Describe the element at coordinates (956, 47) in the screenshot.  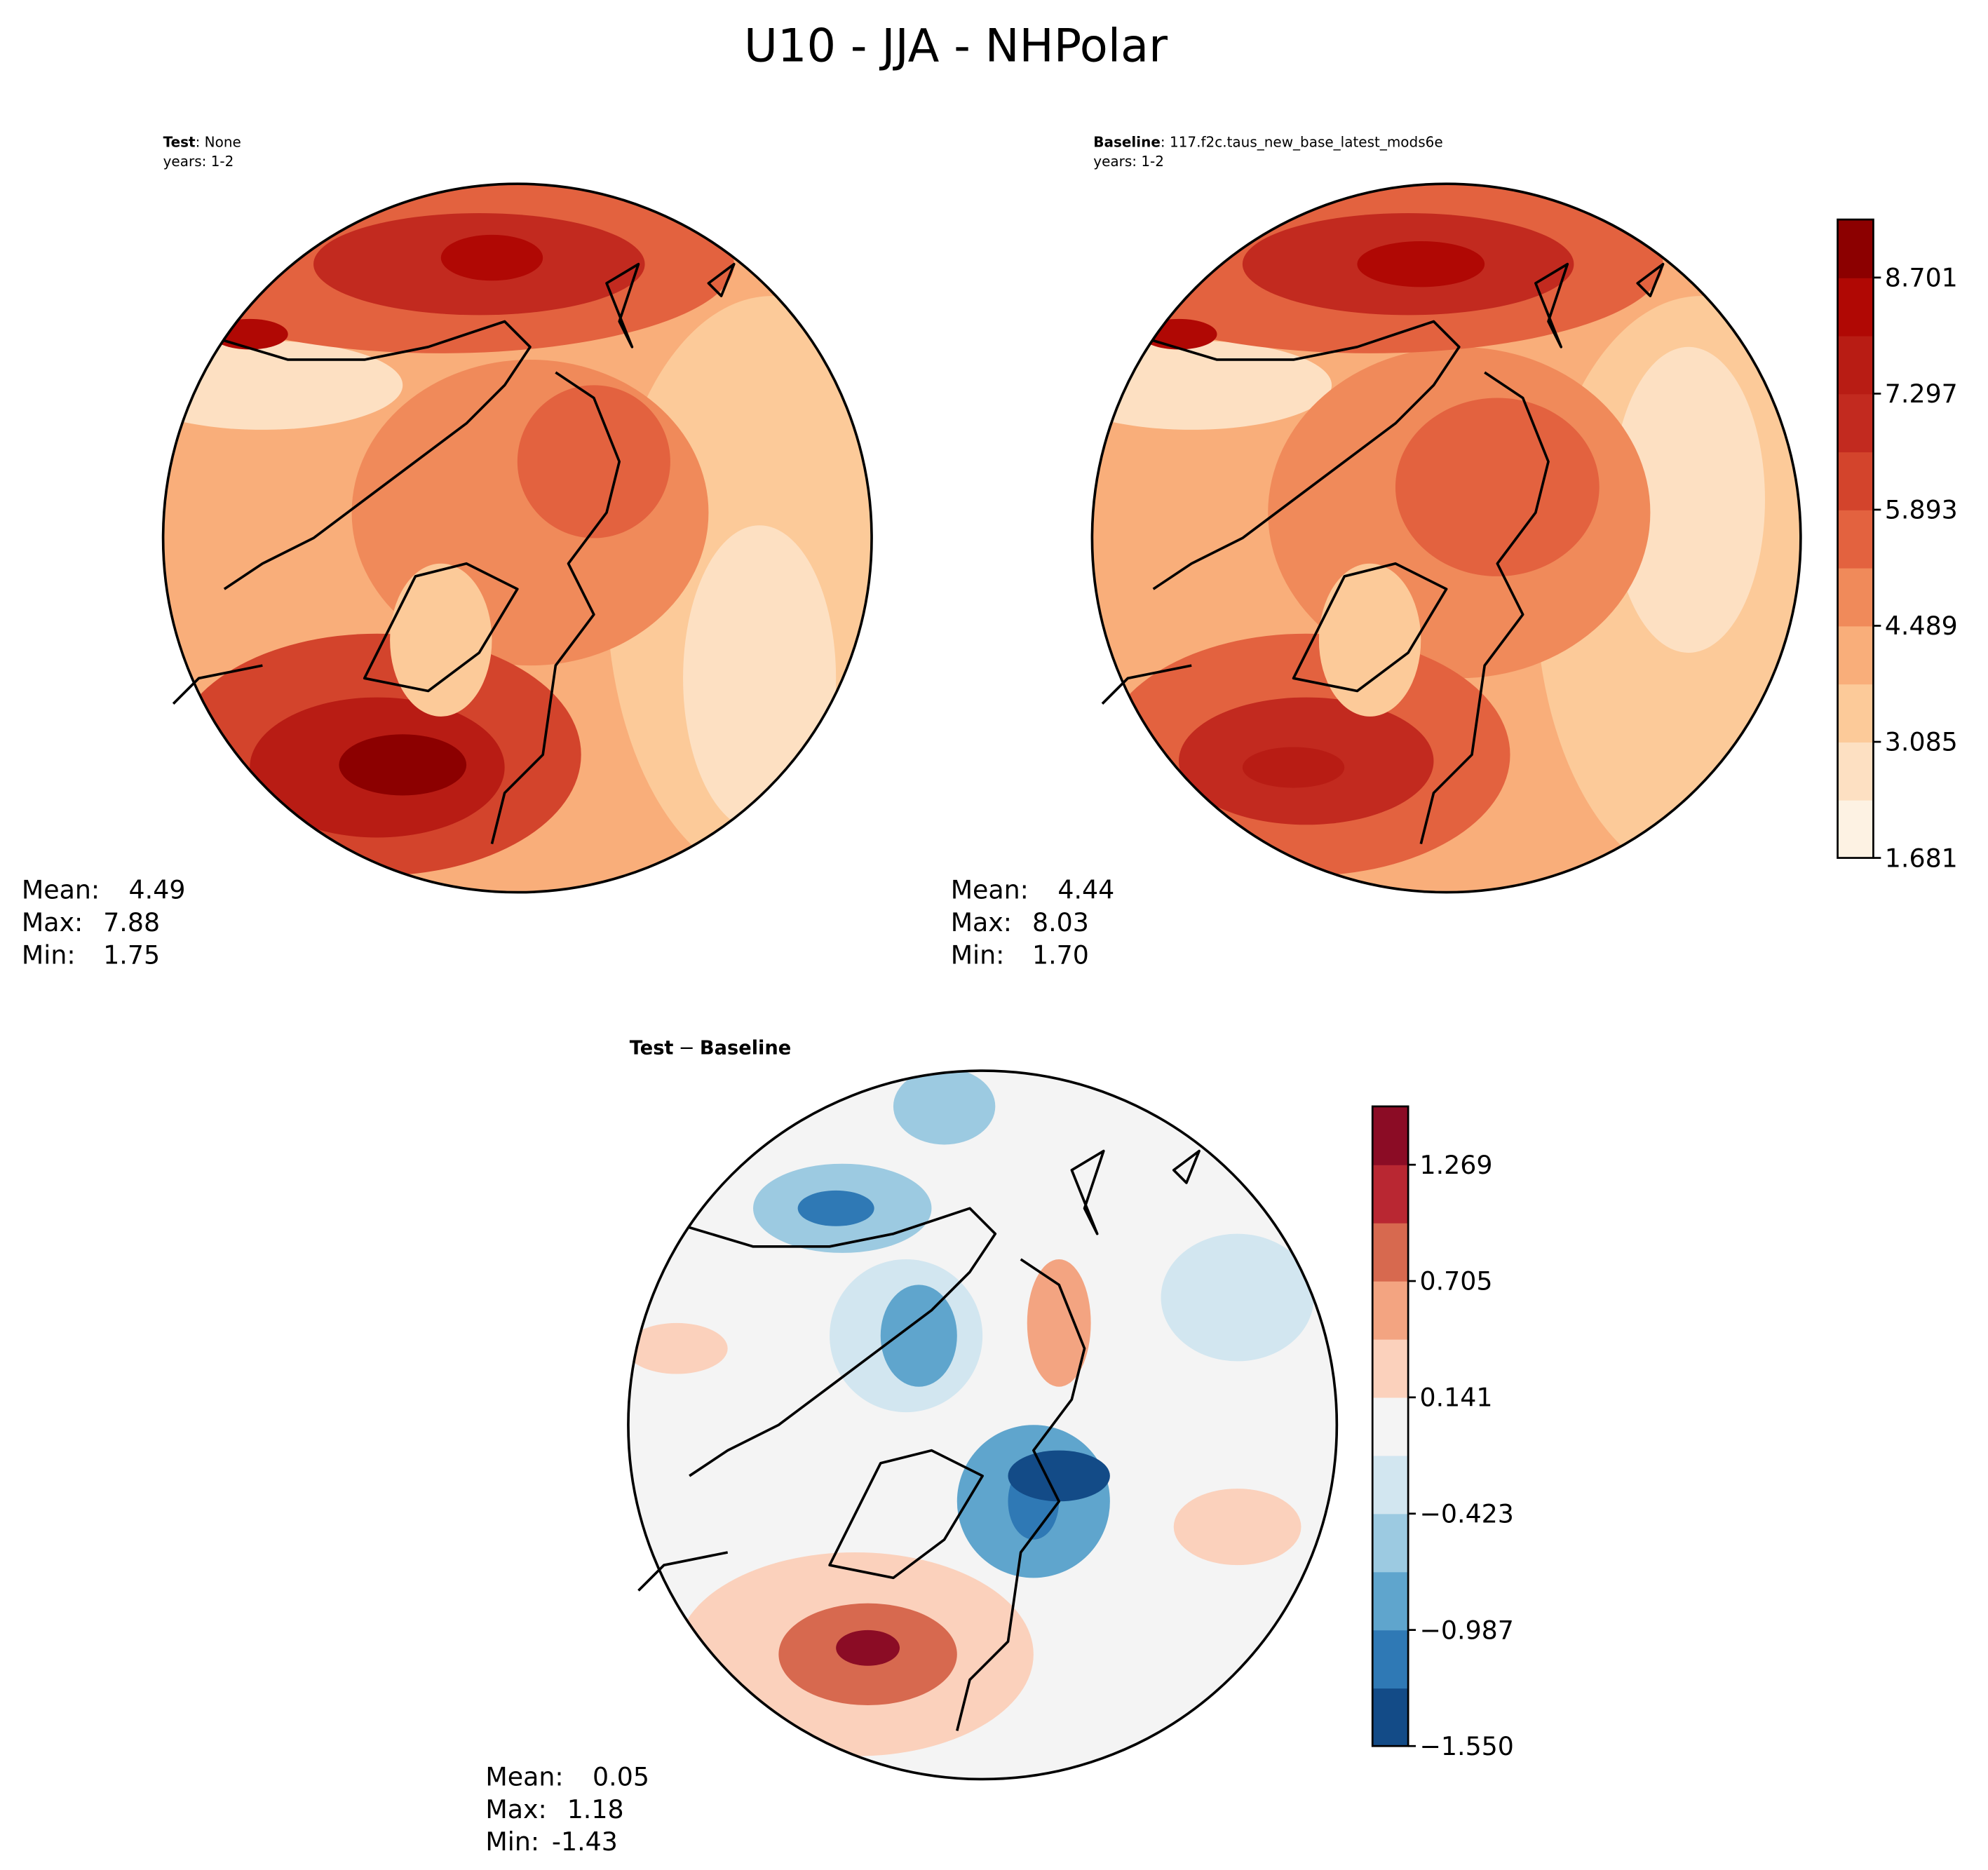
I see `figure-title: U10 - JJA - NHPolar` at that location.